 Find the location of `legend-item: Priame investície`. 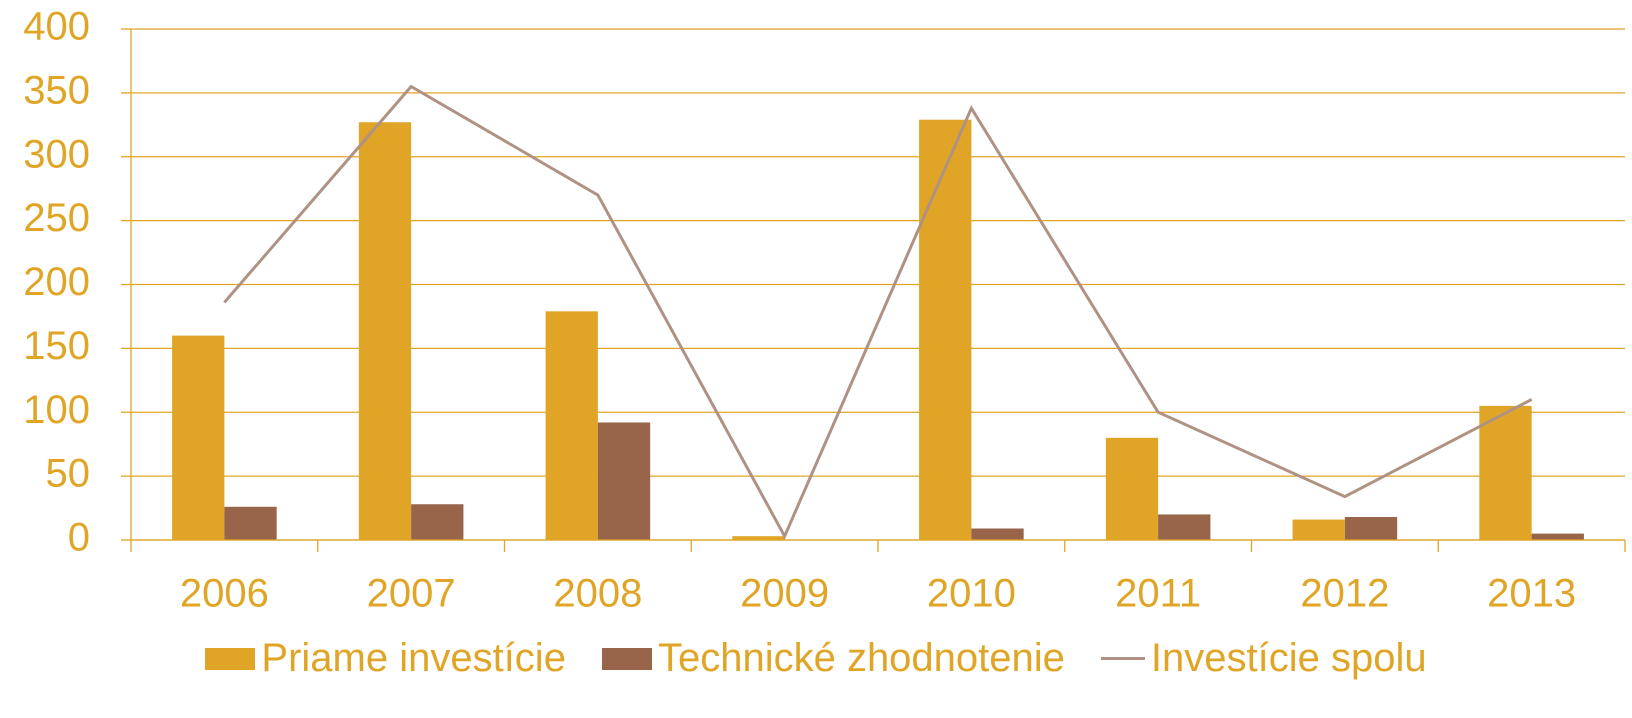

legend-item: Priame investície is located at coordinates (385, 658).